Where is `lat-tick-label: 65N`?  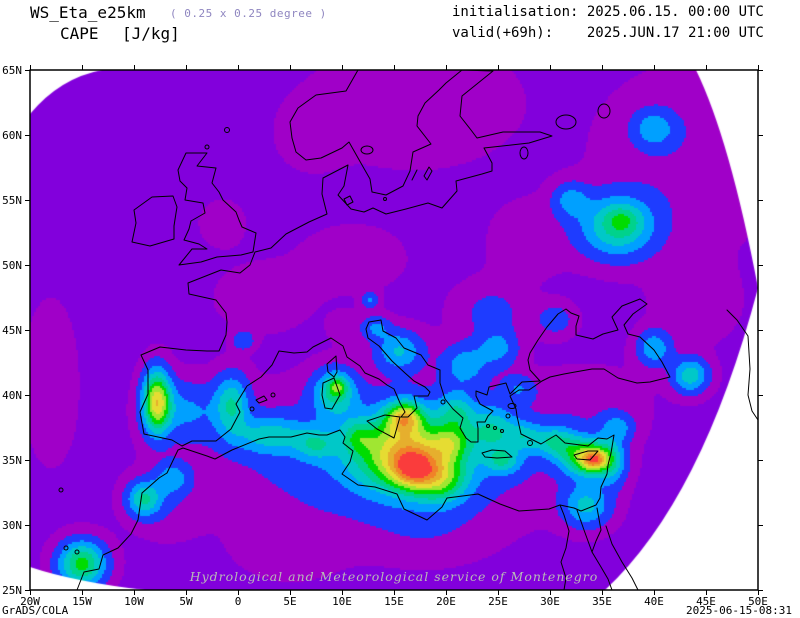
lat-tick-label: 65N is located at coordinates (12, 70).